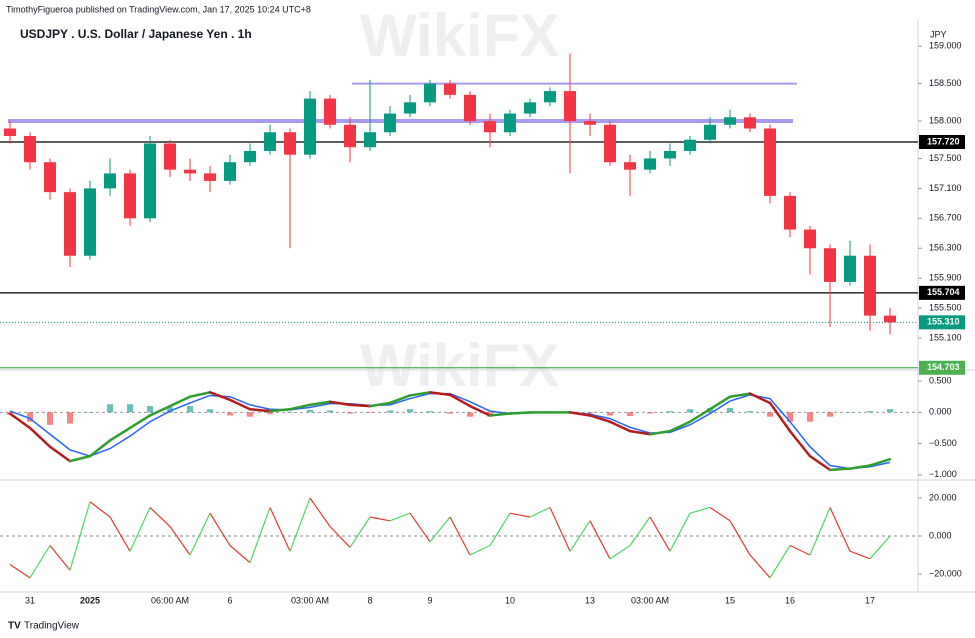 Image resolution: width=975 pixels, height=638 pixels. What do you see at coordinates (790, 600) in the screenshot?
I see `x-tick-label: 16` at bounding box center [790, 600].